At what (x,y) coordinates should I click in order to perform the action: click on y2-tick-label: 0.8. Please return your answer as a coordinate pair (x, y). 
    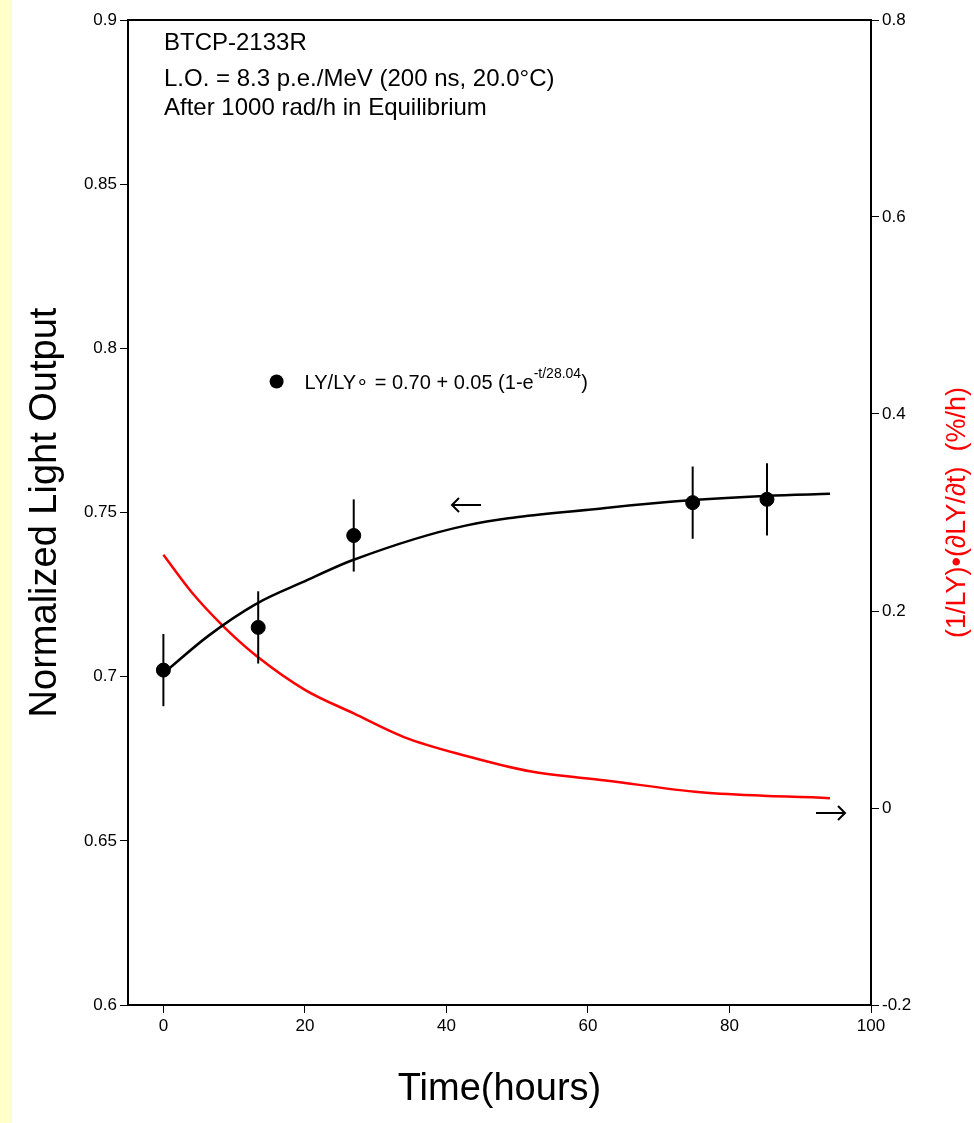
    Looking at the image, I should click on (894, 19).